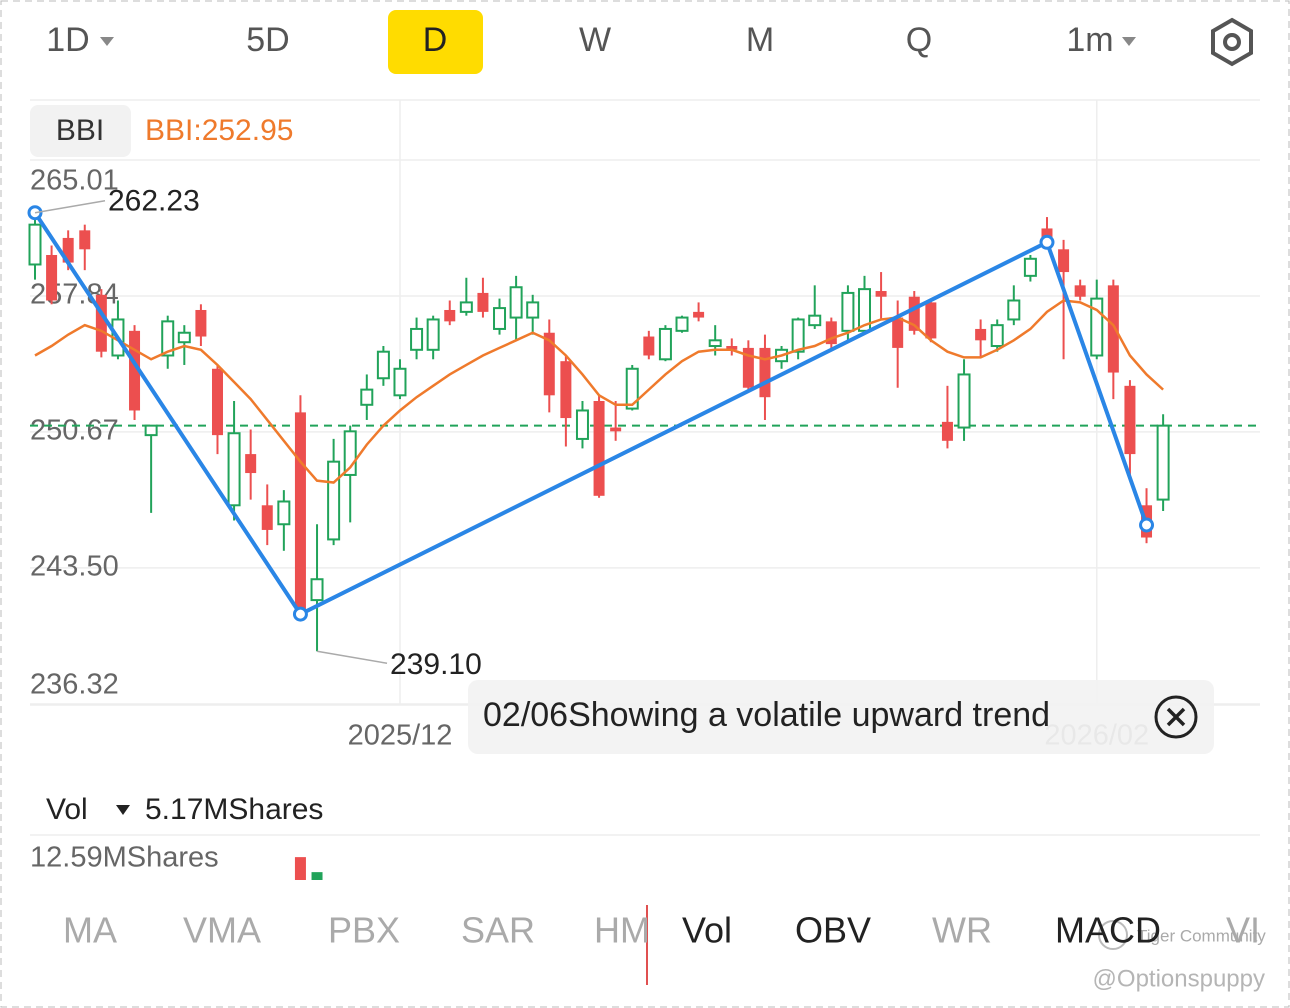 The height and width of the screenshot is (1008, 1290). What do you see at coordinates (595, 40) in the screenshot?
I see `period-tab: W` at bounding box center [595, 40].